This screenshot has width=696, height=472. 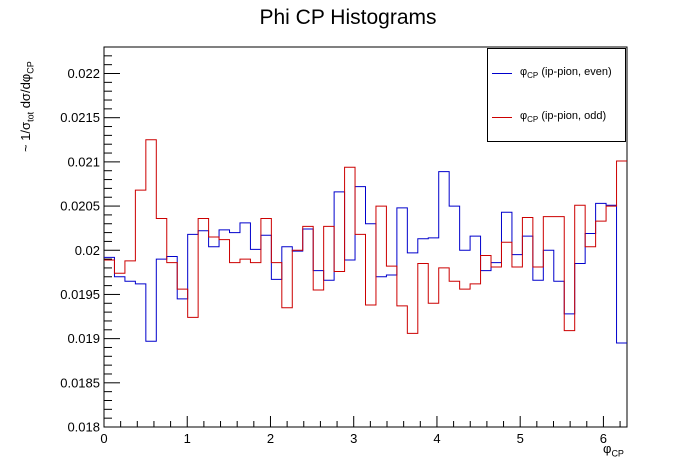 I want to click on y-tick-label: 0.022, so click(x=83, y=73).